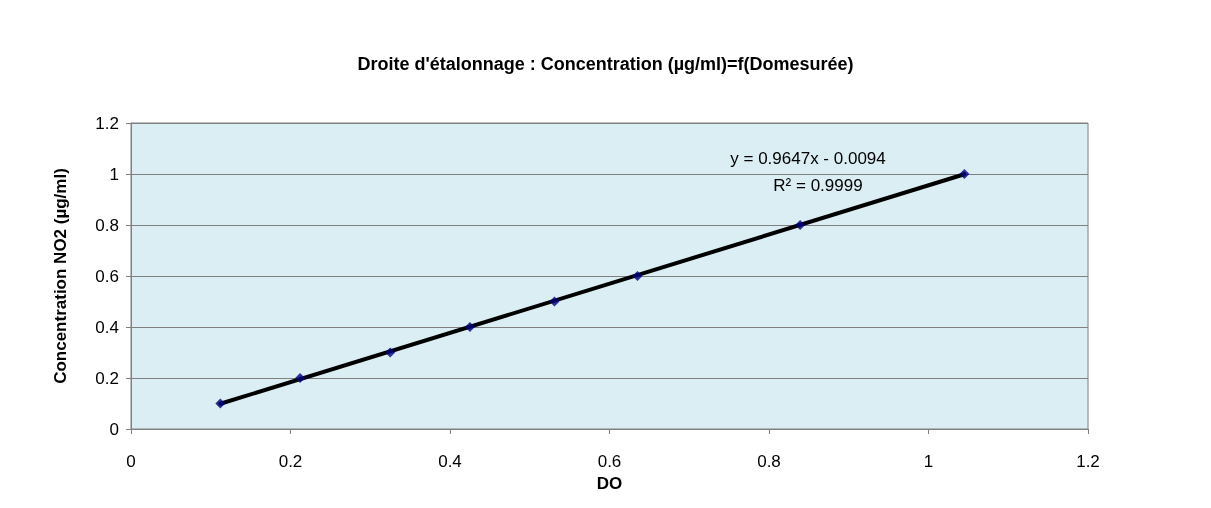 The image size is (1211, 508). I want to click on y-tick-label: 1, so click(114, 174).